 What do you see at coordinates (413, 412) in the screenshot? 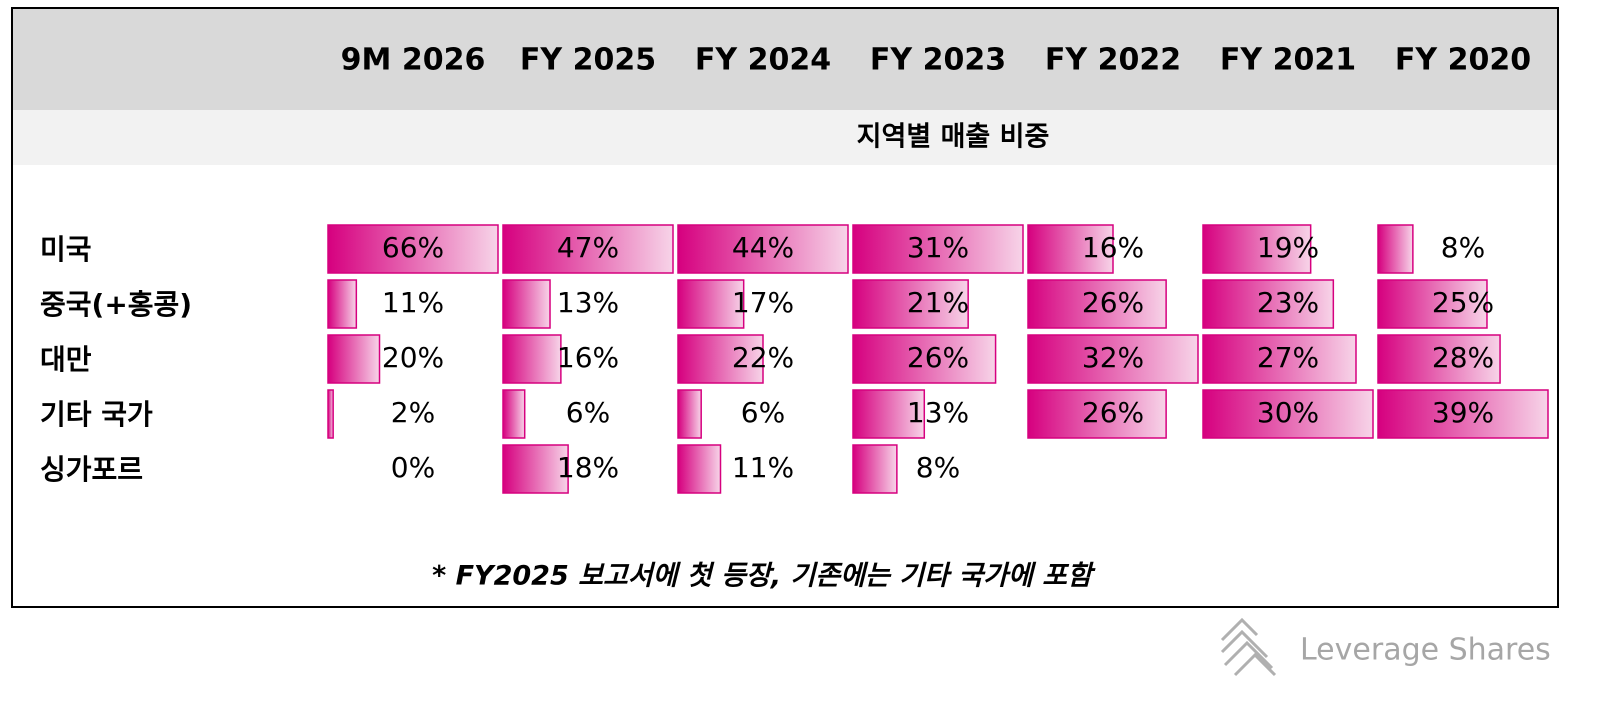
I see `cell-value: 2%` at bounding box center [413, 412].